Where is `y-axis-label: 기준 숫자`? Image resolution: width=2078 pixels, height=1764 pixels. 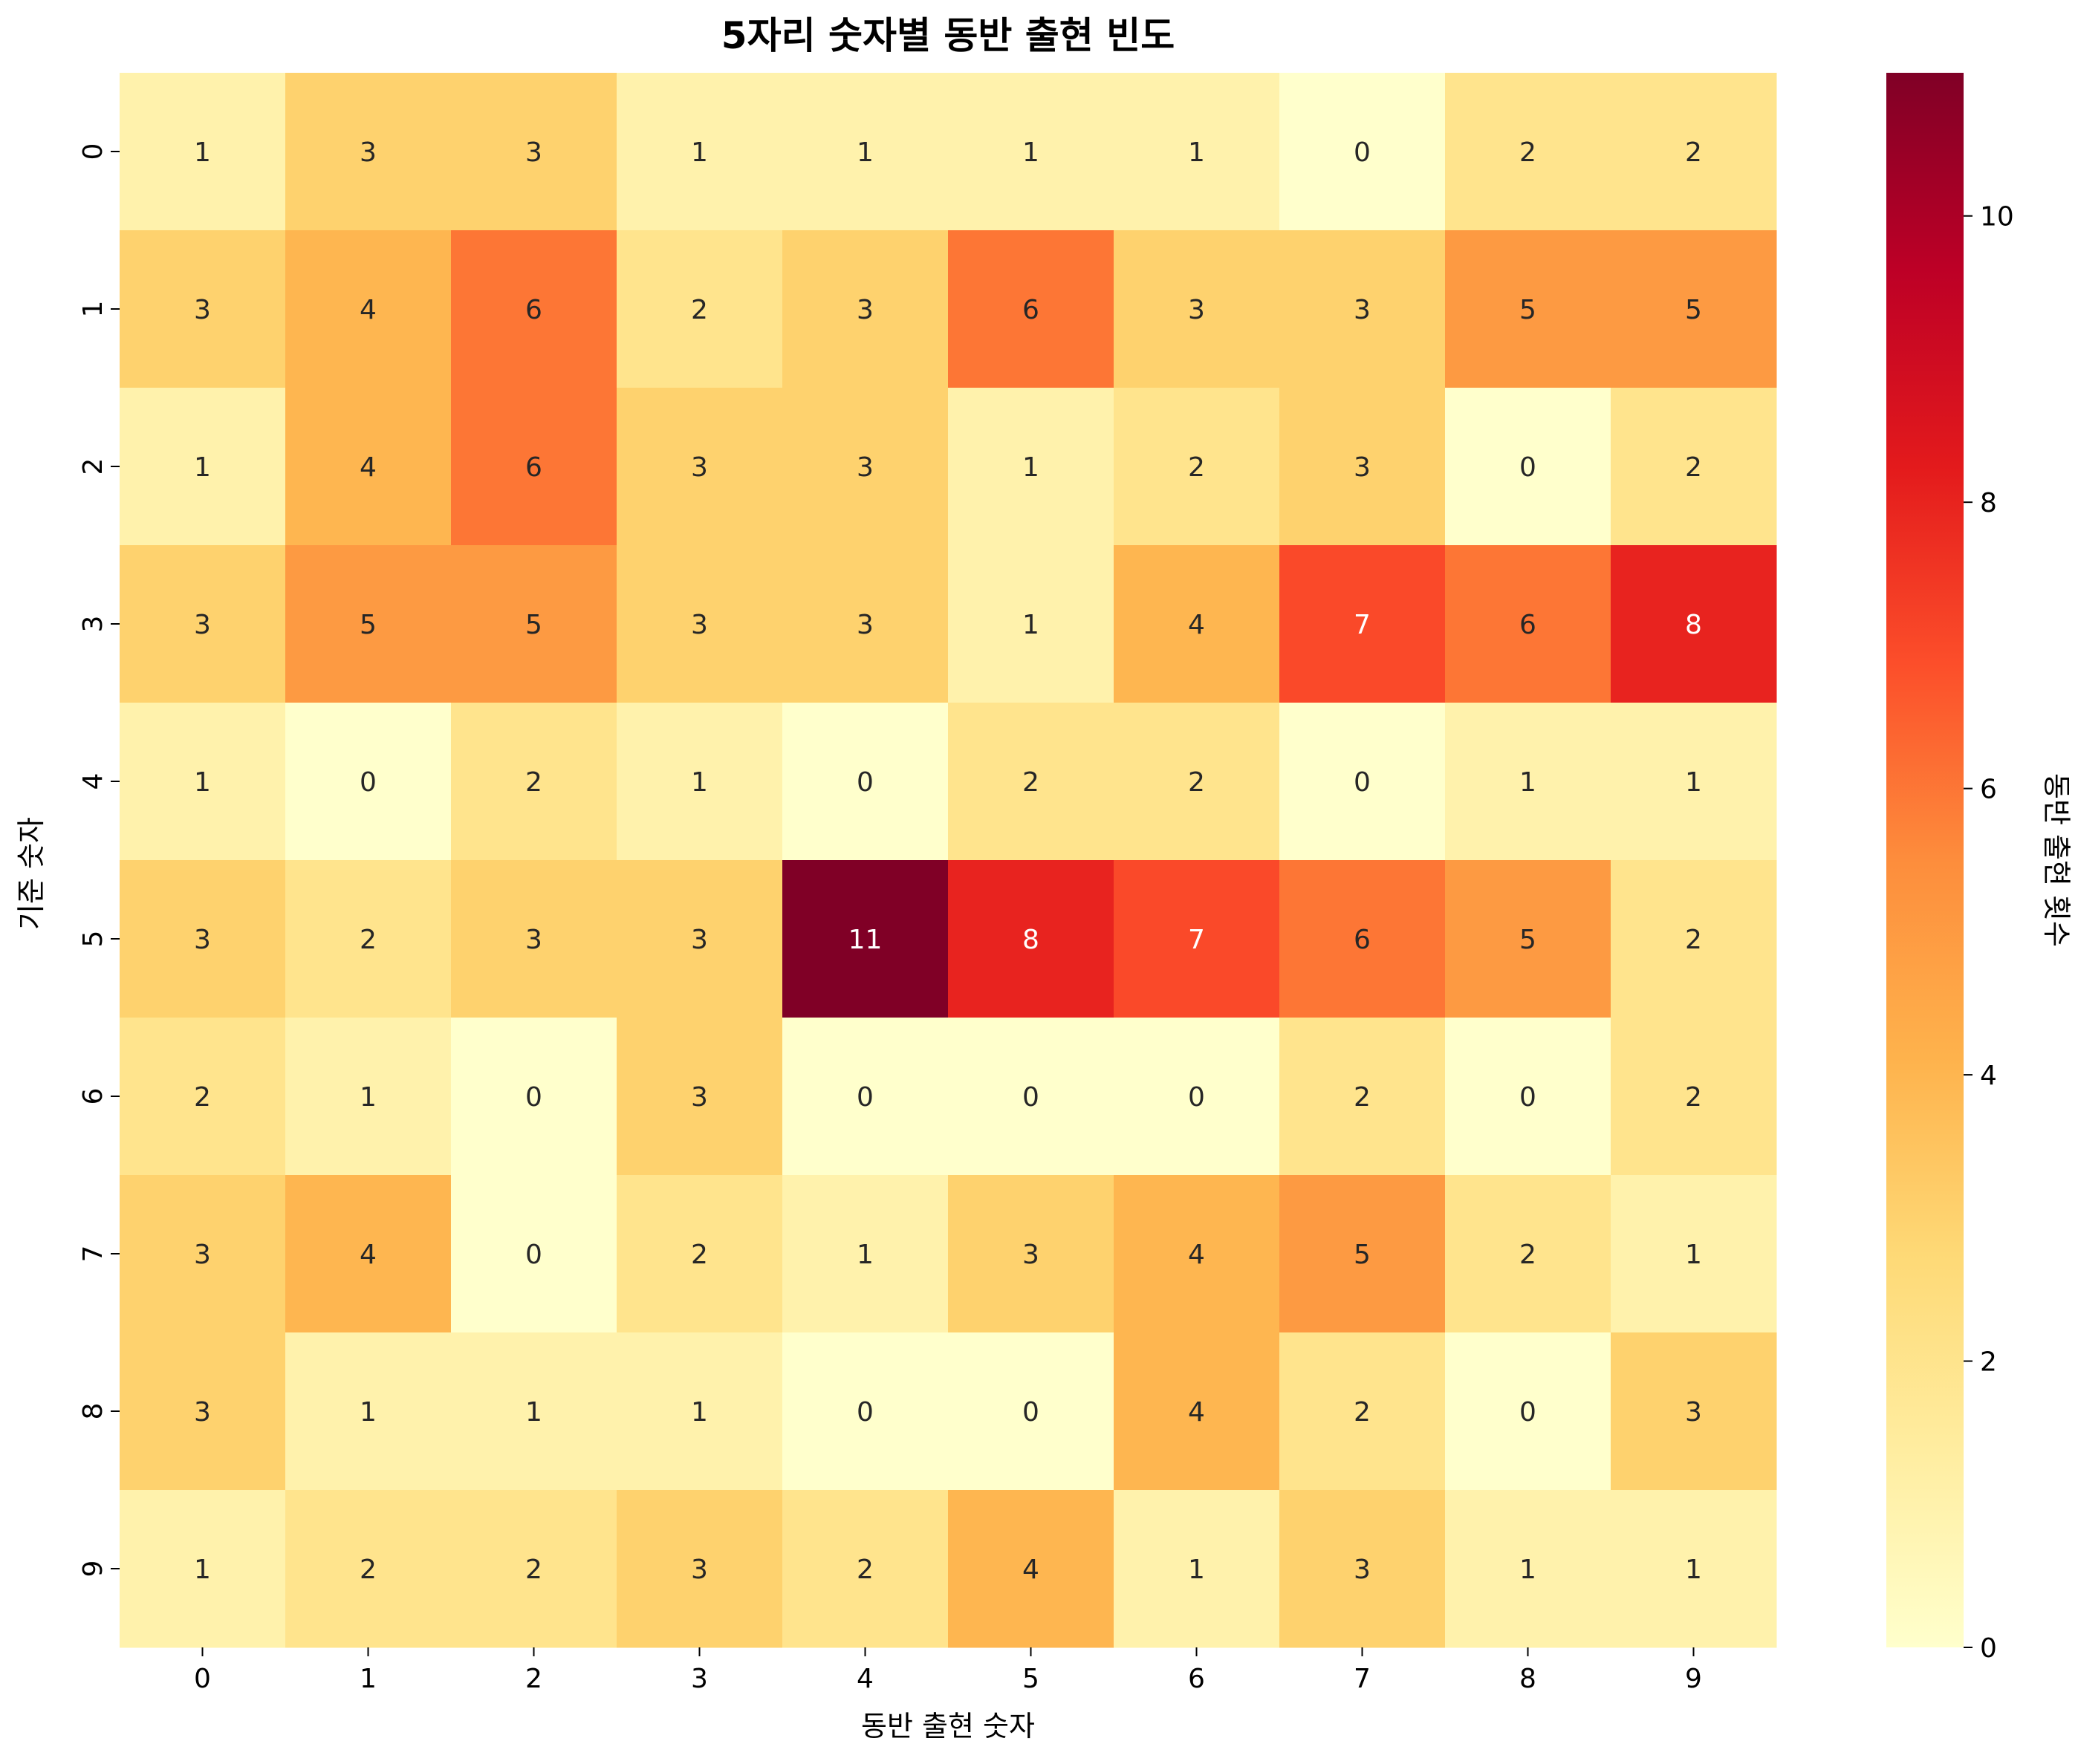
y-axis-label: 기준 숫자 is located at coordinates (31, 874).